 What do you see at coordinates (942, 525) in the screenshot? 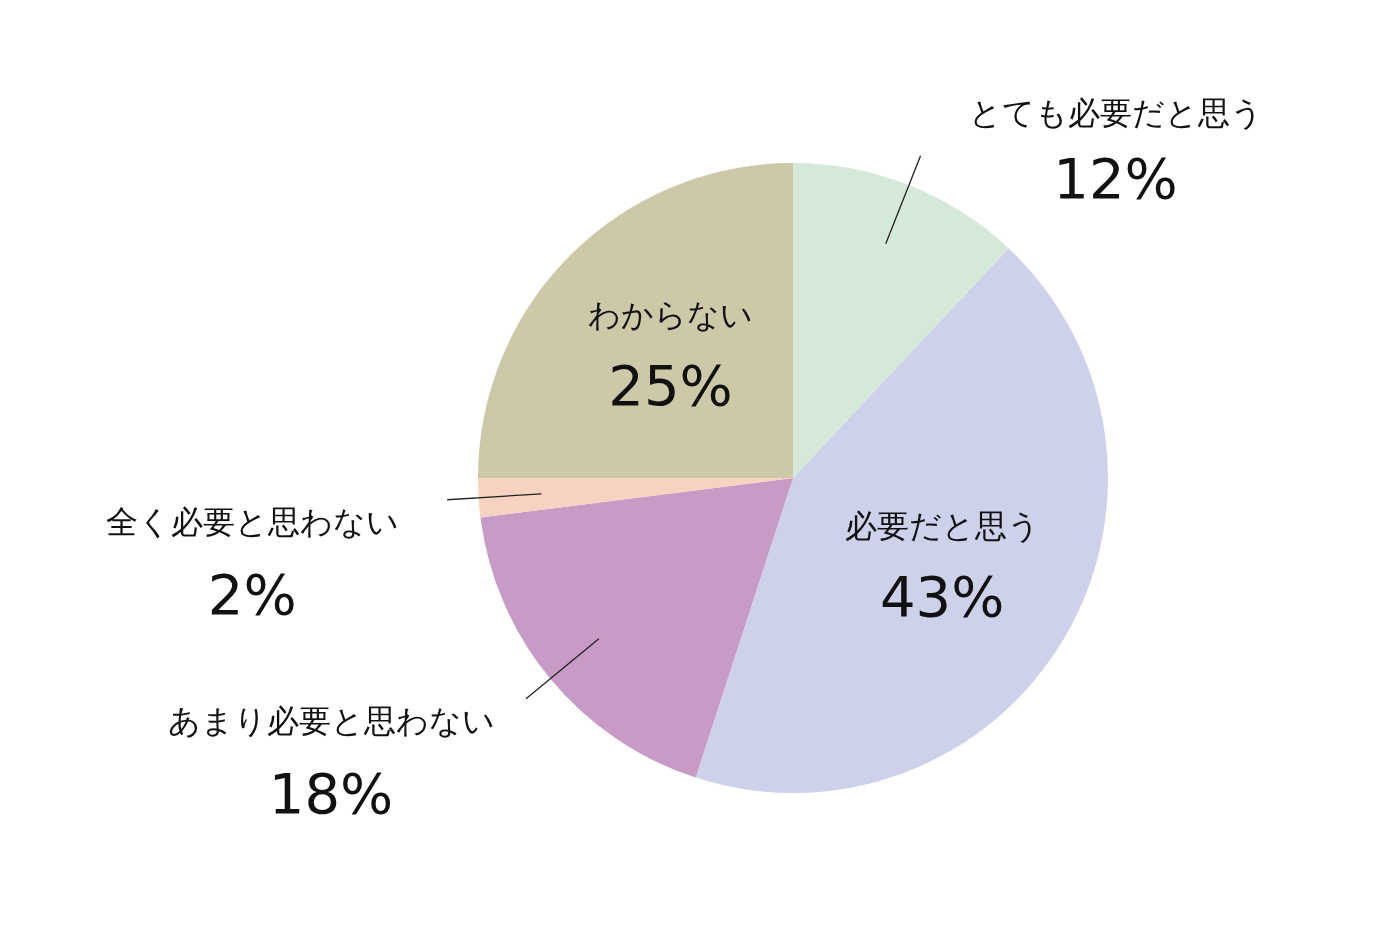
I see `slice-label: 必要だと思う` at bounding box center [942, 525].